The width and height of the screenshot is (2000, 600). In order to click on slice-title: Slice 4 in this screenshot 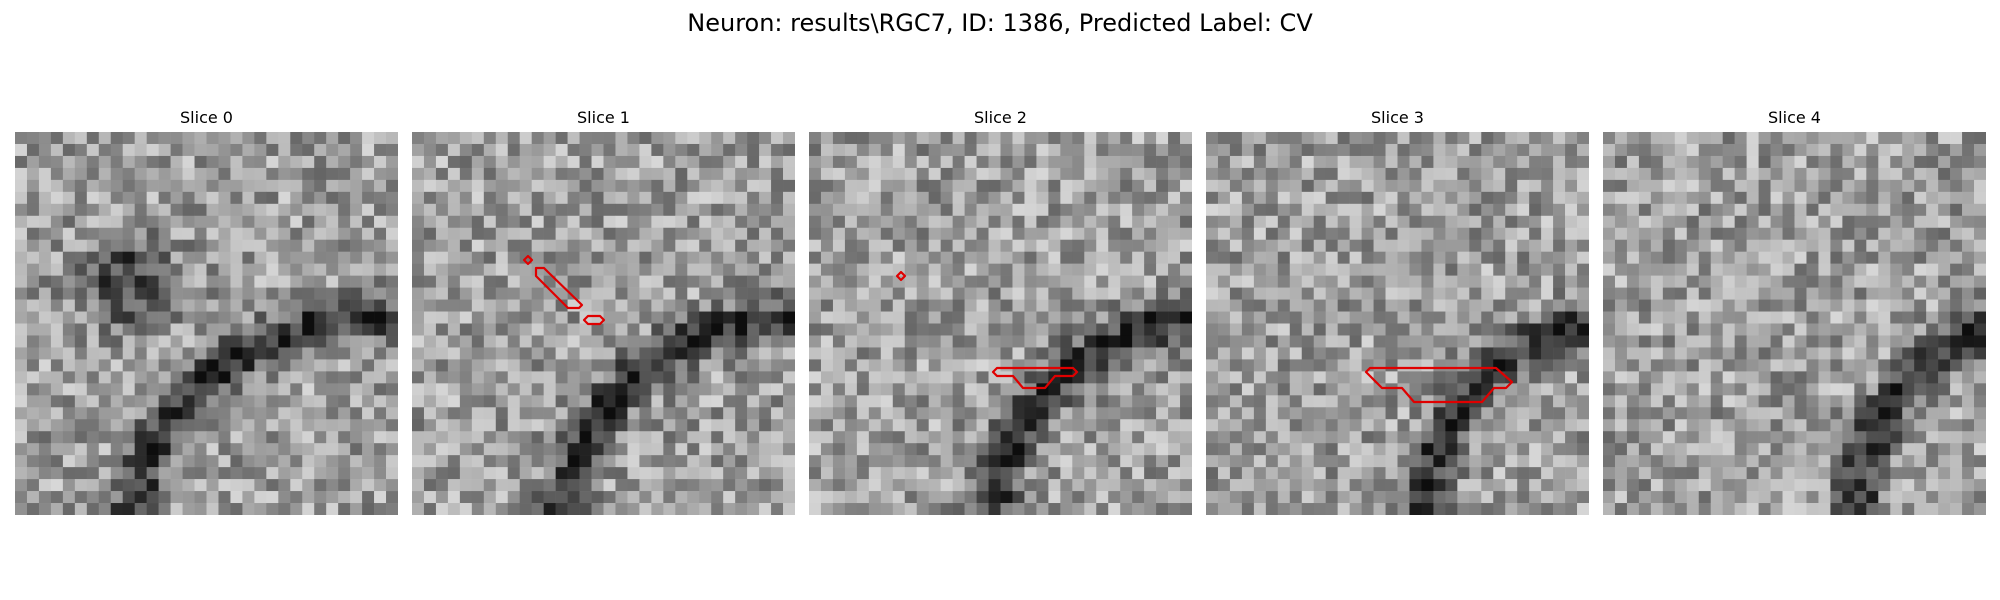, I will do `click(1794, 117)`.